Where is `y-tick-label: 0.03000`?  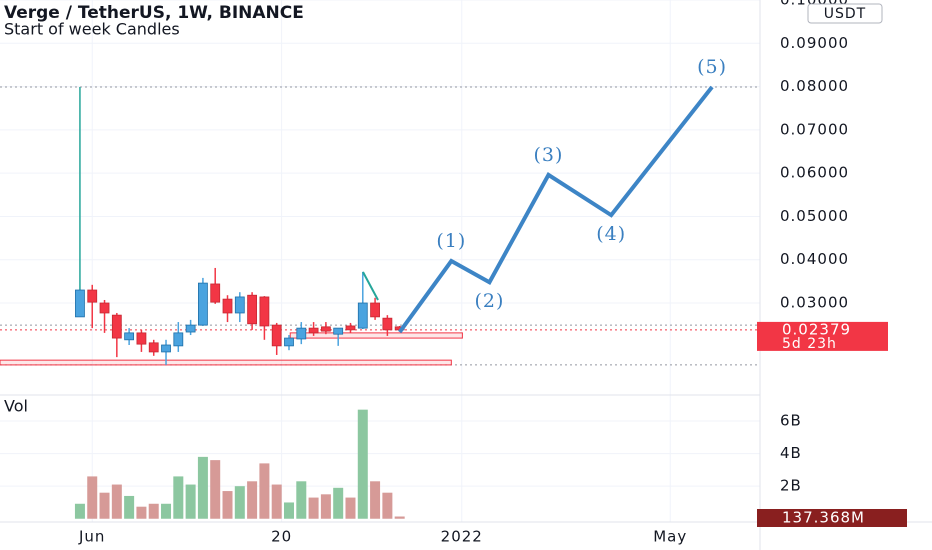 y-tick-label: 0.03000 is located at coordinates (814, 303).